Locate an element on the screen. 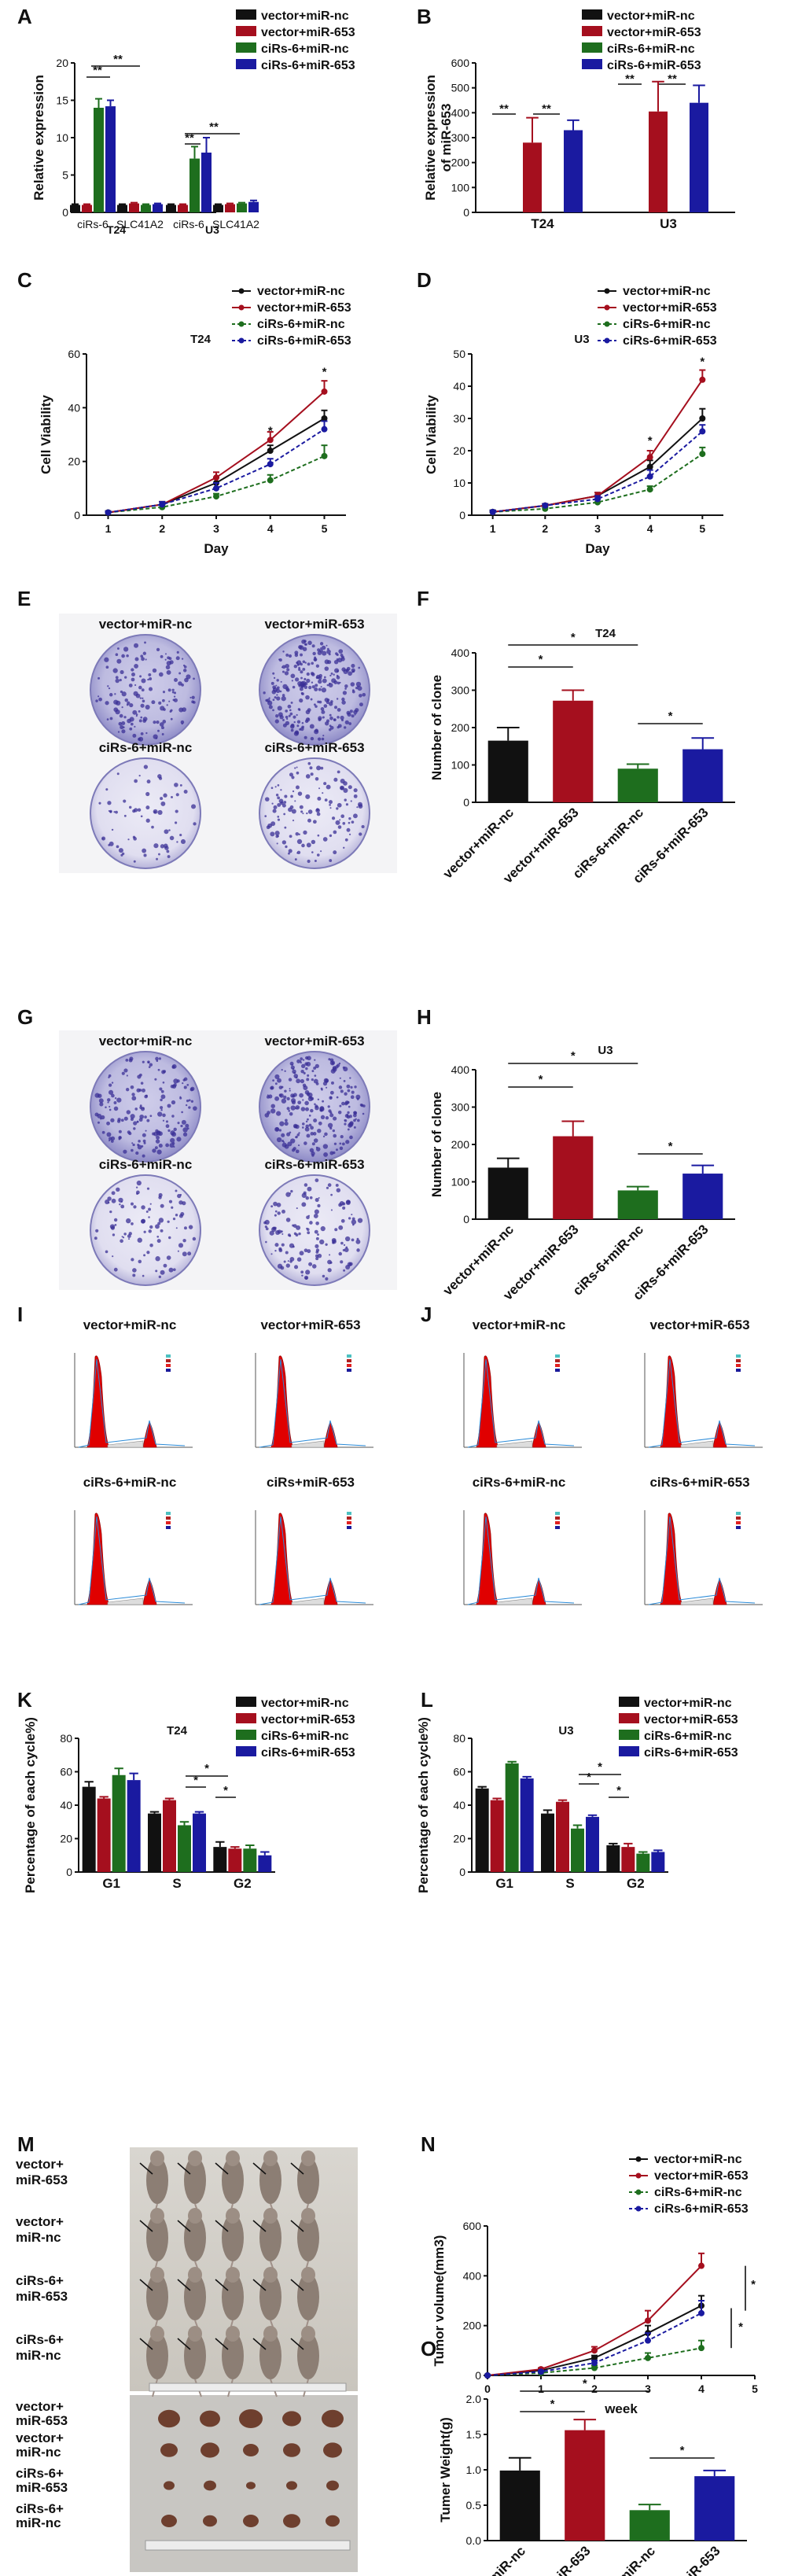  legend-label: ciRs-6+miR-nc is located at coordinates (651, 49).